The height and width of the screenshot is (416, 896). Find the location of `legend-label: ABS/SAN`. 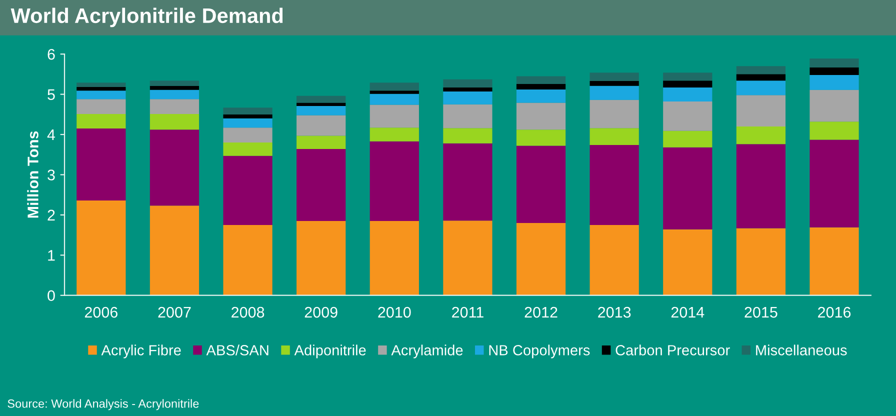

legend-label: ABS/SAN is located at coordinates (237, 350).